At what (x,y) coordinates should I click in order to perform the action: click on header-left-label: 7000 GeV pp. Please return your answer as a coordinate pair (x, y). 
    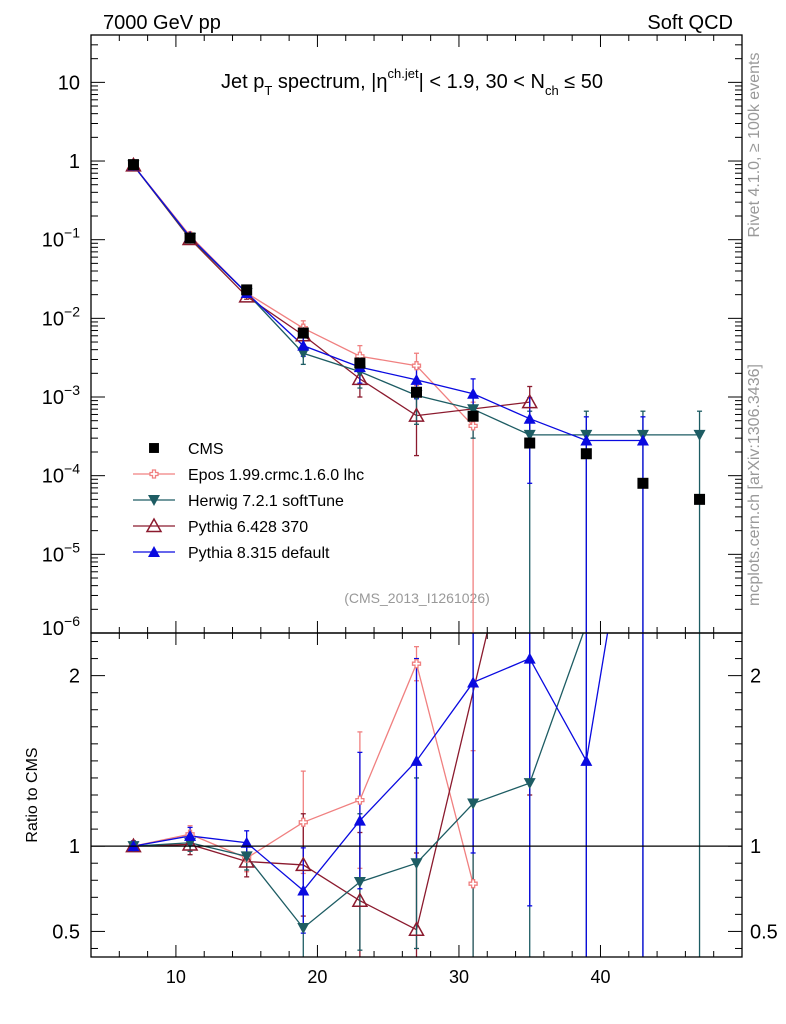
    Looking at the image, I should click on (162, 23).